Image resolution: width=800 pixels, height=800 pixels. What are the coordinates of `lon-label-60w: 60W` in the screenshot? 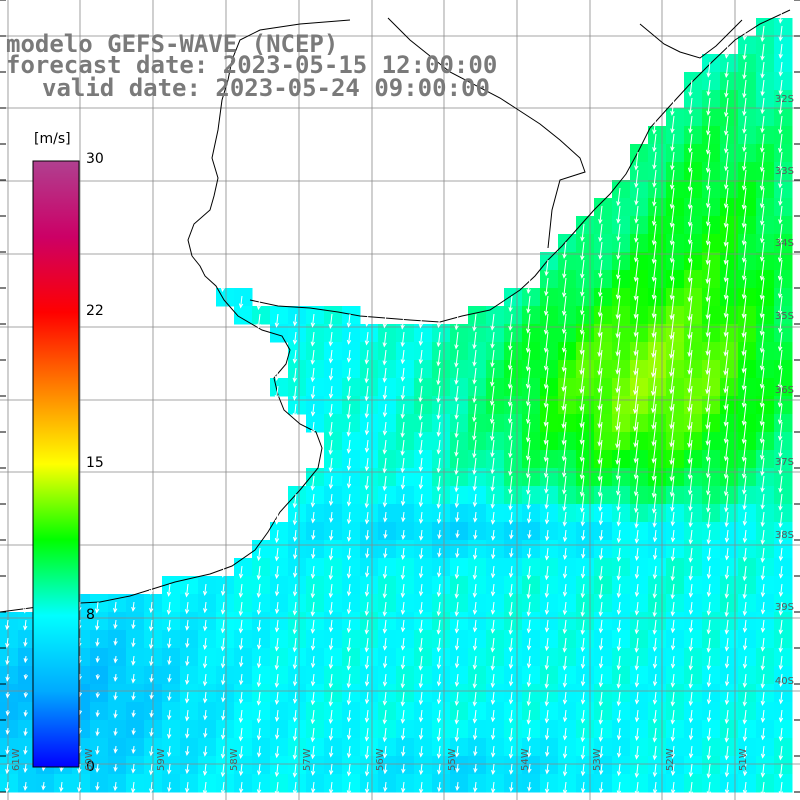 It's located at (89, 759).